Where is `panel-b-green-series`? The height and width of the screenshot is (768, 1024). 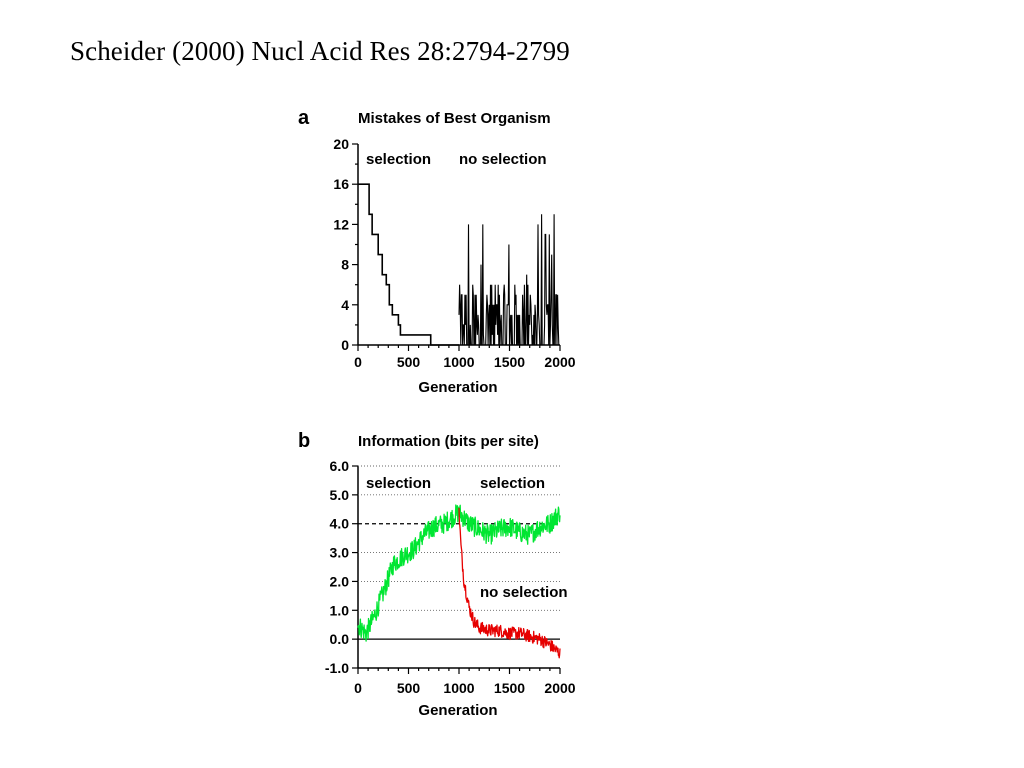 panel-b-green-series is located at coordinates (459, 573).